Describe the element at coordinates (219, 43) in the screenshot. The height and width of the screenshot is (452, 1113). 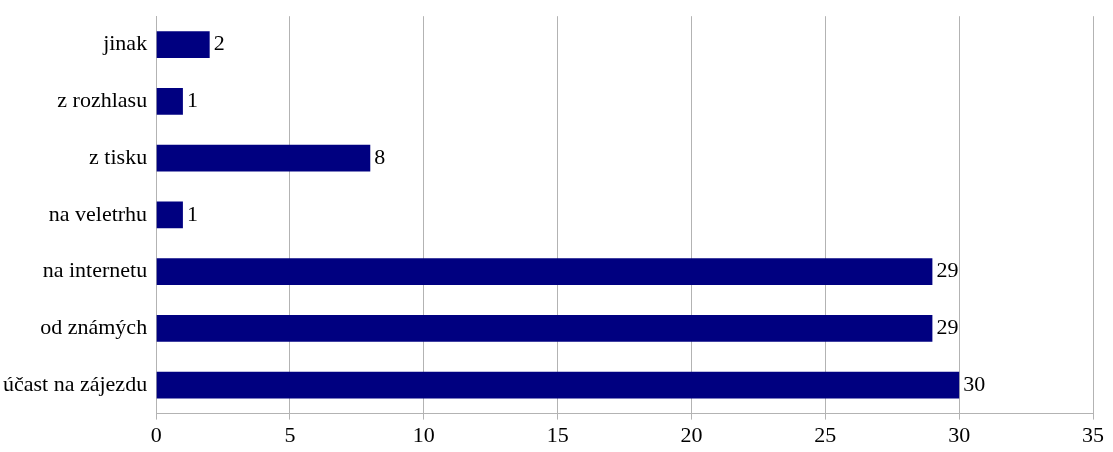
I see `data-label: 2` at that location.